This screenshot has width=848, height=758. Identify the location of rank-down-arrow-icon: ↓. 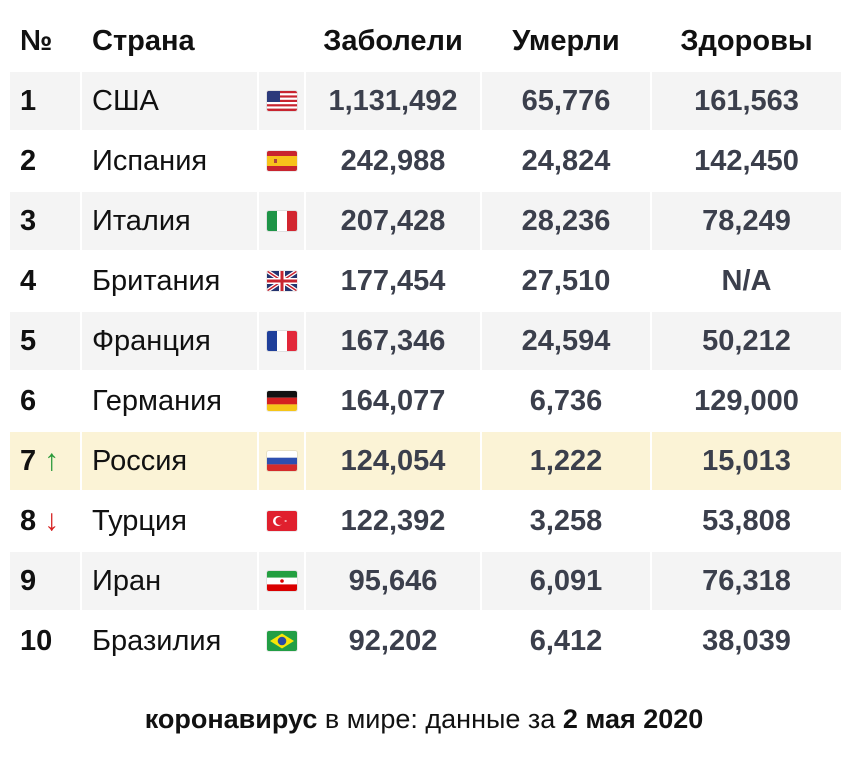
(52, 520).